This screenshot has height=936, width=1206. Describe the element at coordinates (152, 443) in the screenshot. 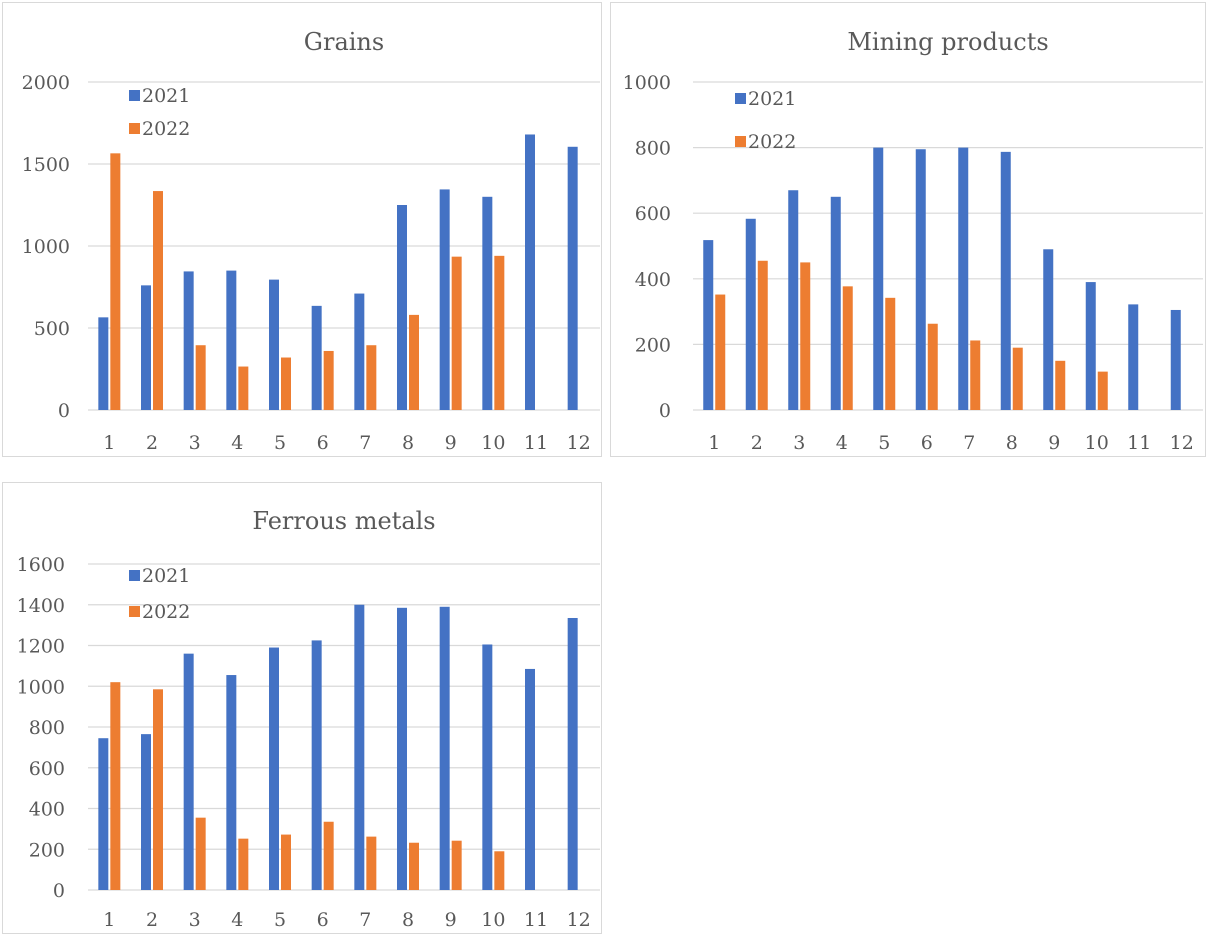

I see `grains-x-tick-label: 2` at that location.